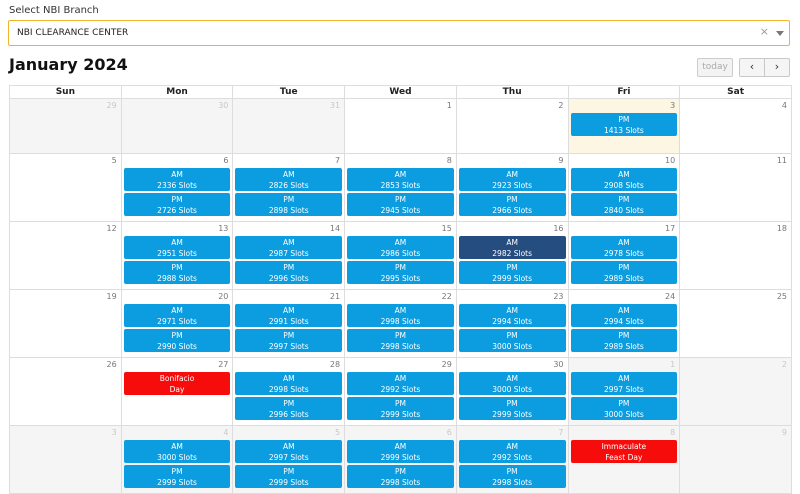 The height and width of the screenshot is (494, 800). What do you see at coordinates (223, 296) in the screenshot?
I see `day-number: 20` at bounding box center [223, 296].